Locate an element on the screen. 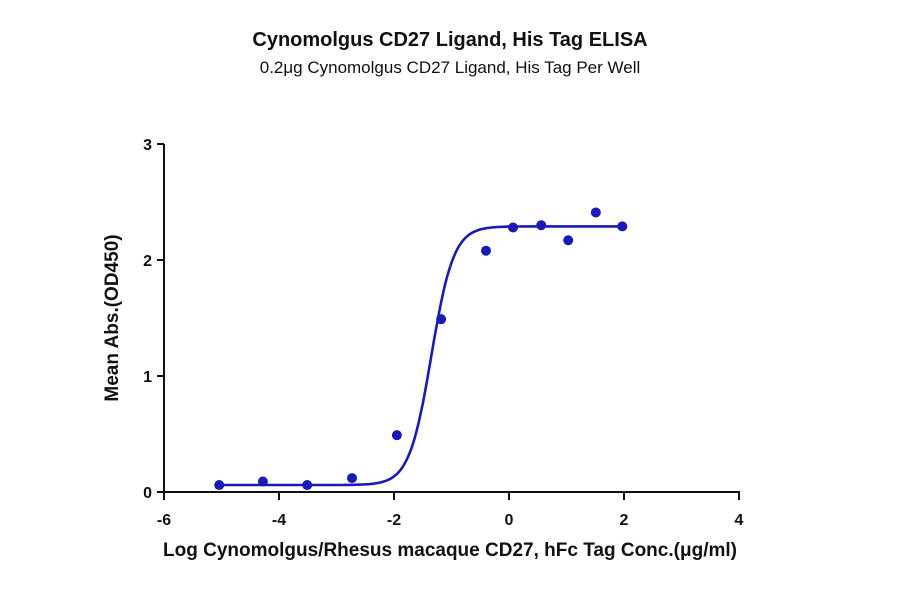 Image resolution: width=900 pixels, height=594 pixels. x-tick-label: -6 is located at coordinates (164, 520).